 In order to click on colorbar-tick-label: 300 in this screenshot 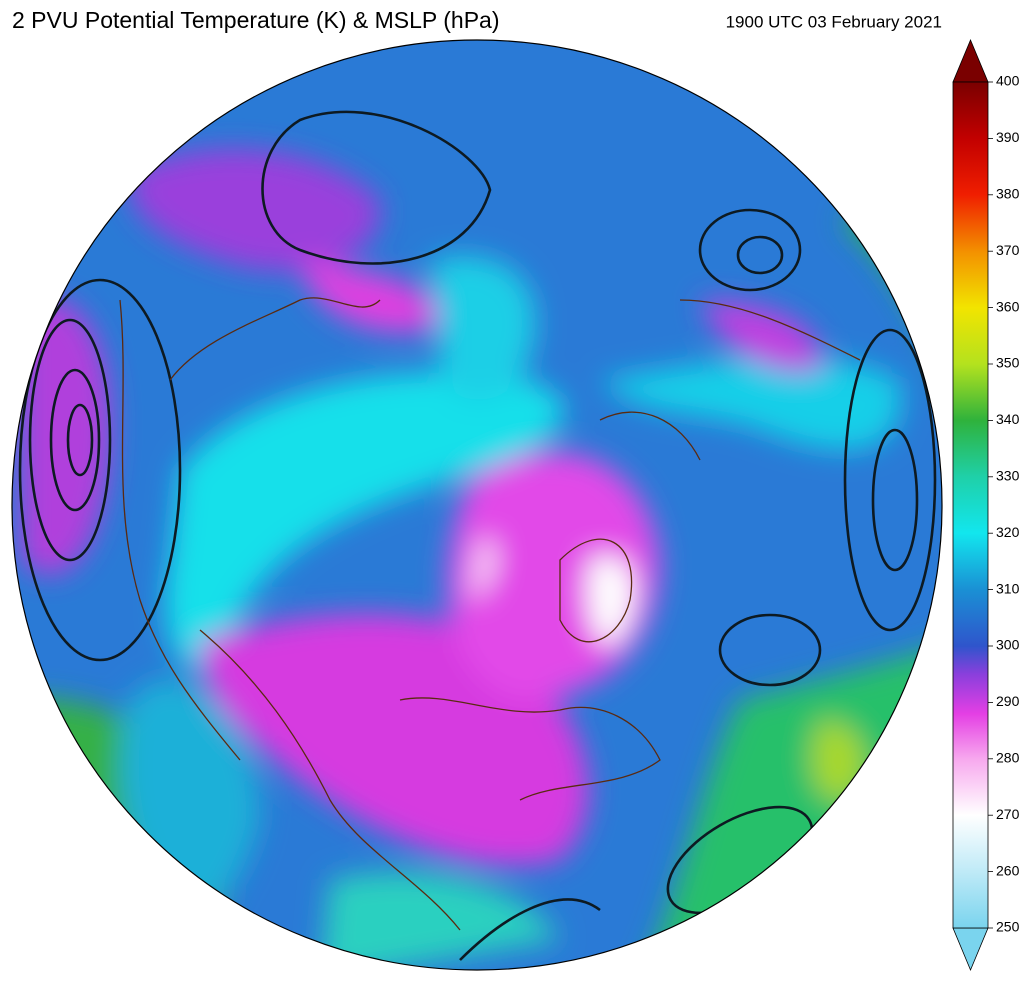, I will do `click(1008, 645)`.